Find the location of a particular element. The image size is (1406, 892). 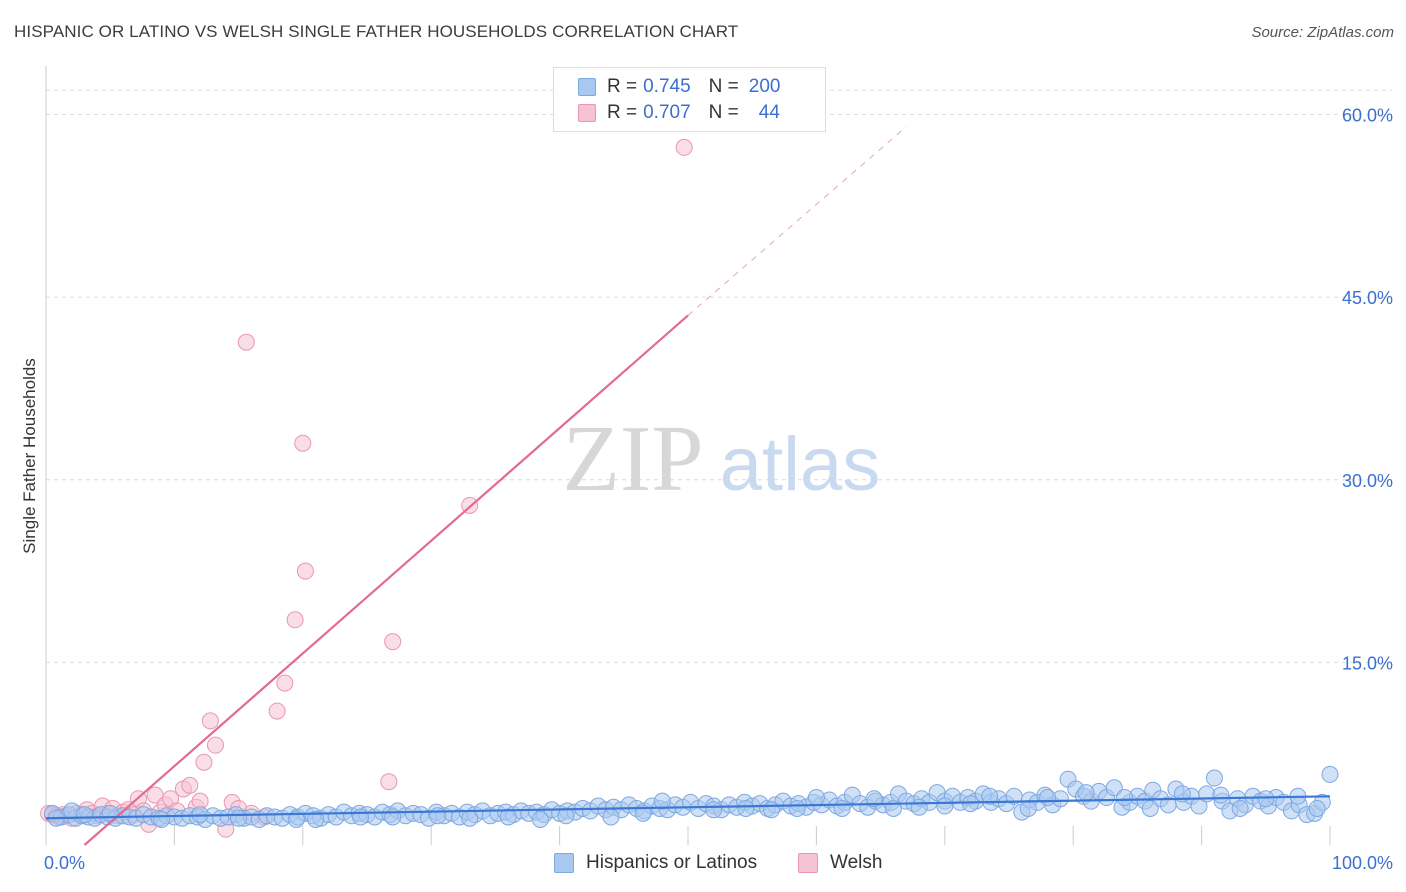

n-value: 44 is located at coordinates (769, 112).